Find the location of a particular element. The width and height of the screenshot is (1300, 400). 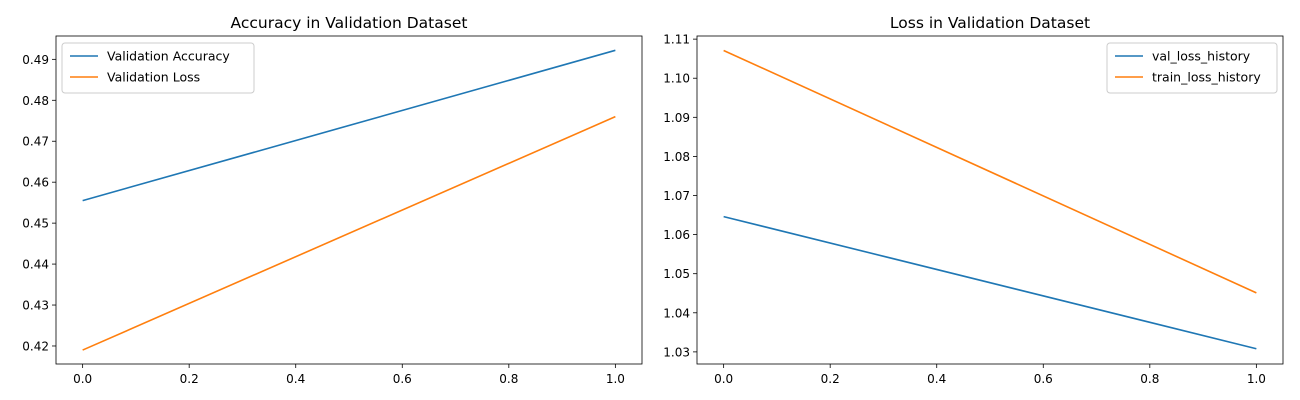

y-tick-label: 0.47 is located at coordinates (35, 142).